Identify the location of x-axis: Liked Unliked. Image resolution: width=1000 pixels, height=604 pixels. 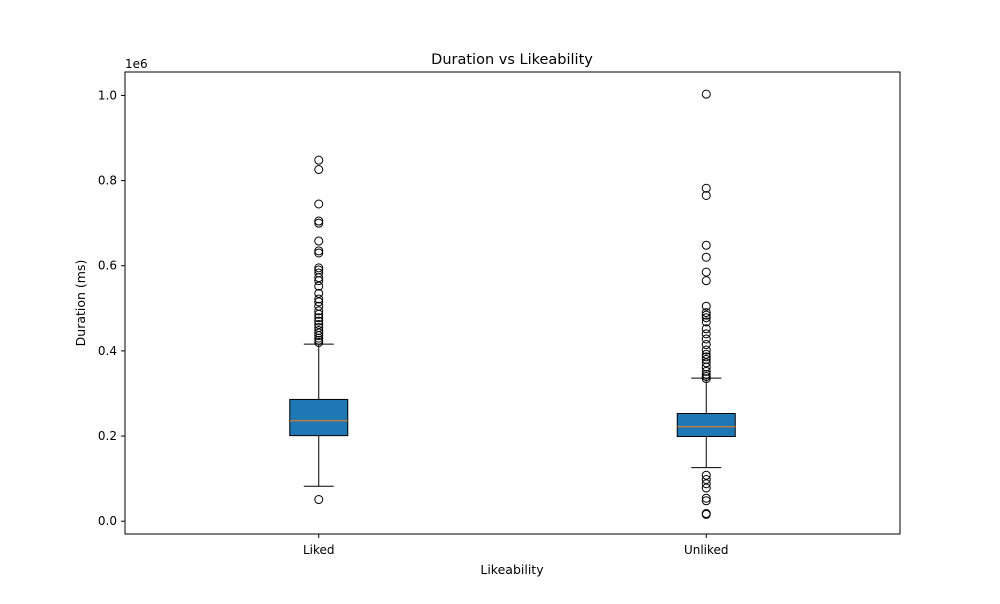
(516, 545).